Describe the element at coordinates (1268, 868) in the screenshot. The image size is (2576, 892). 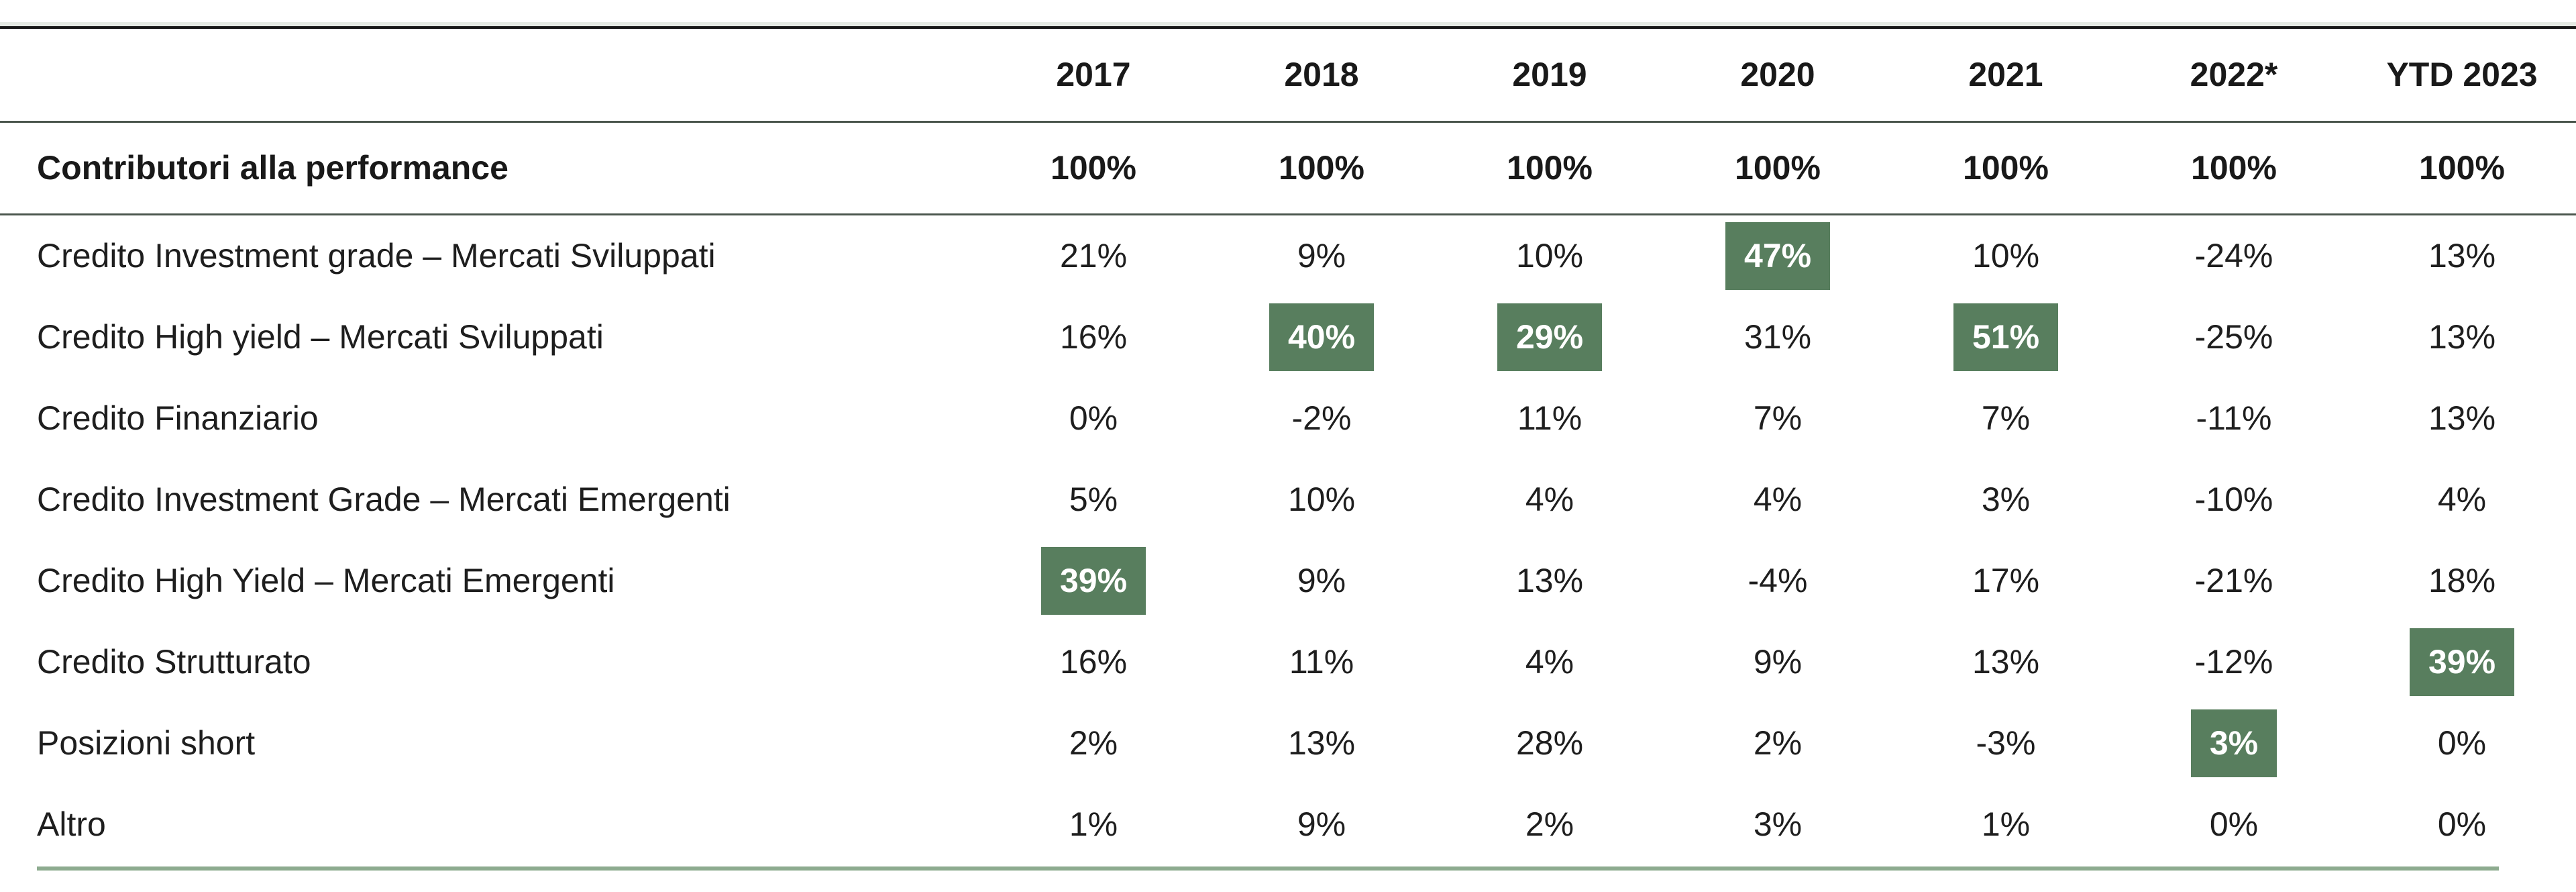
I see `table-bottom-border` at that location.